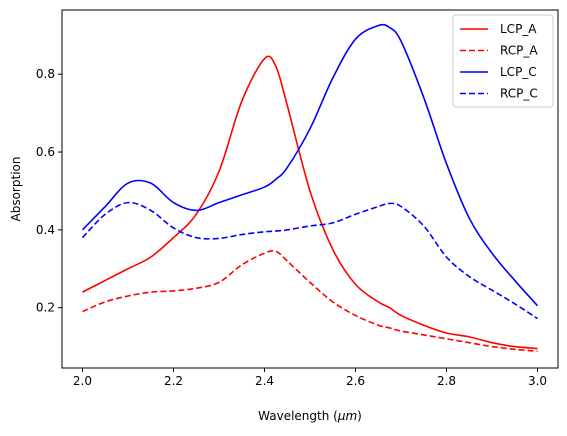 This screenshot has width=567, height=436. I want to click on legend: LCP_A RCP_A LCP_C RCP_C, so click(503, 61).